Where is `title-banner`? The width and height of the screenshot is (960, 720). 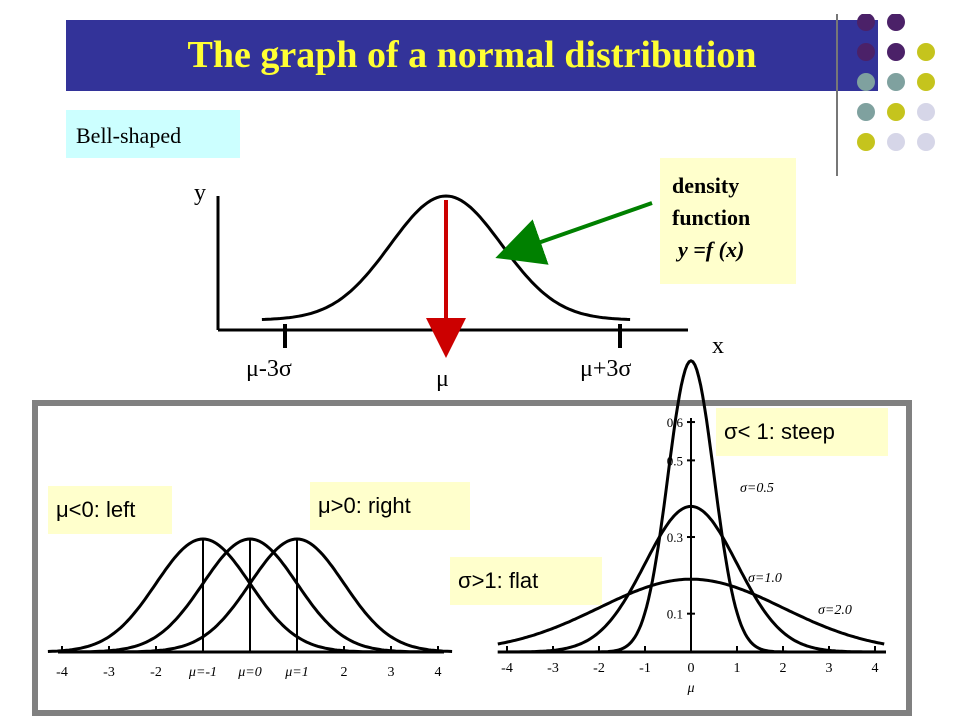
title-banner is located at coordinates (472, 55).